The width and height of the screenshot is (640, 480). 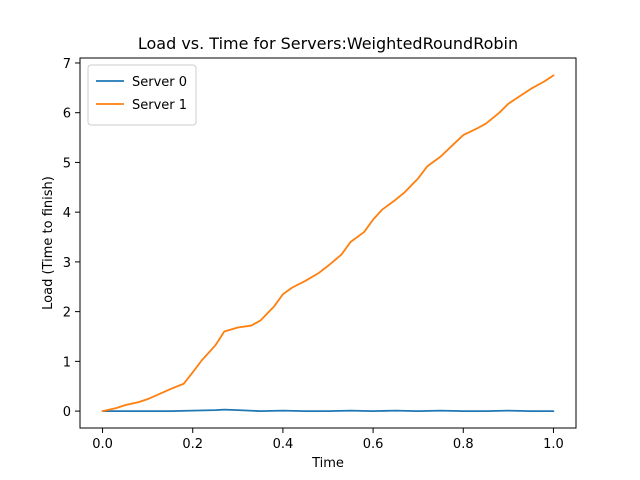 I want to click on legend-box, so click(x=142, y=95).